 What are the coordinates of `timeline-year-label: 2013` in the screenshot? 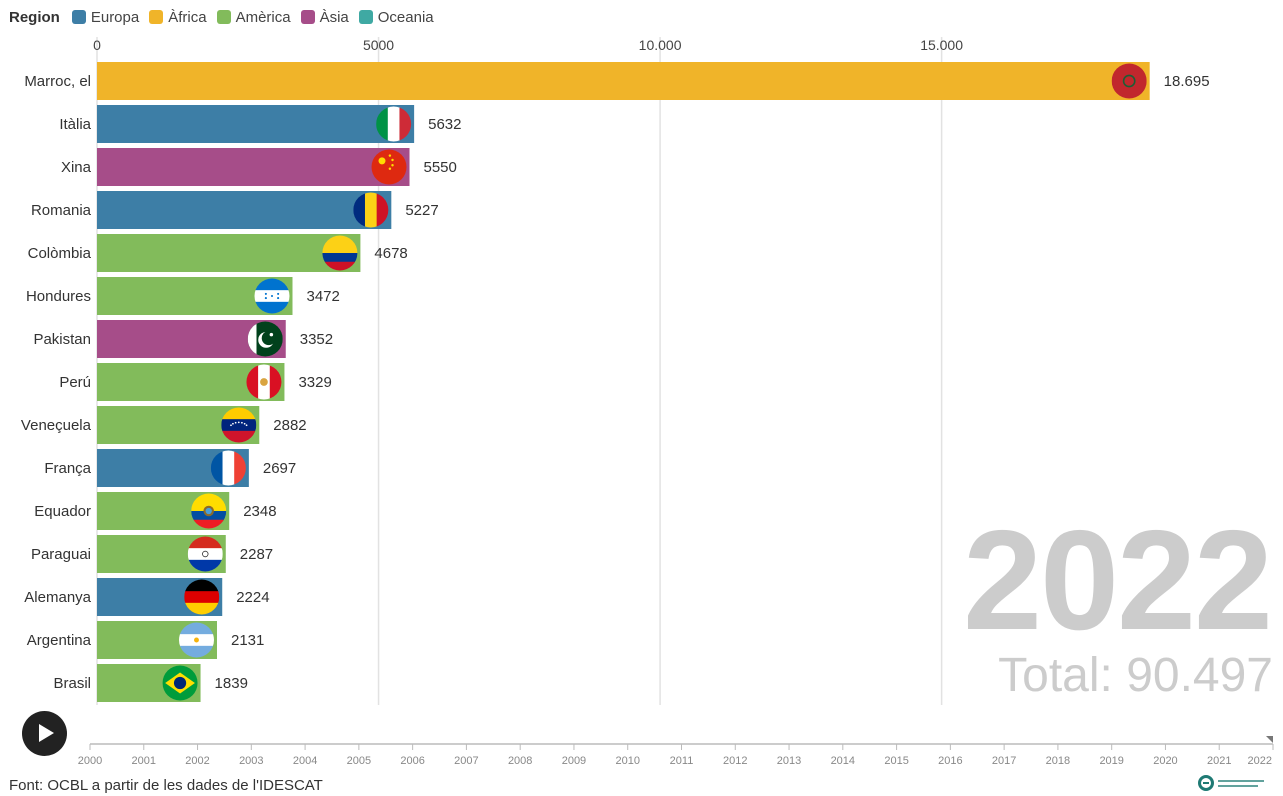 It's located at (789, 761).